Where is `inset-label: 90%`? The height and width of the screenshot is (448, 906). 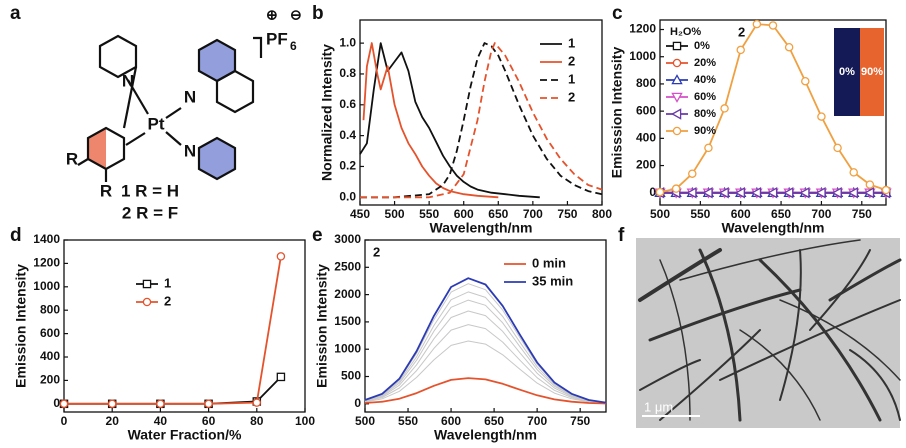
inset-label: 90% is located at coordinates (872, 72).